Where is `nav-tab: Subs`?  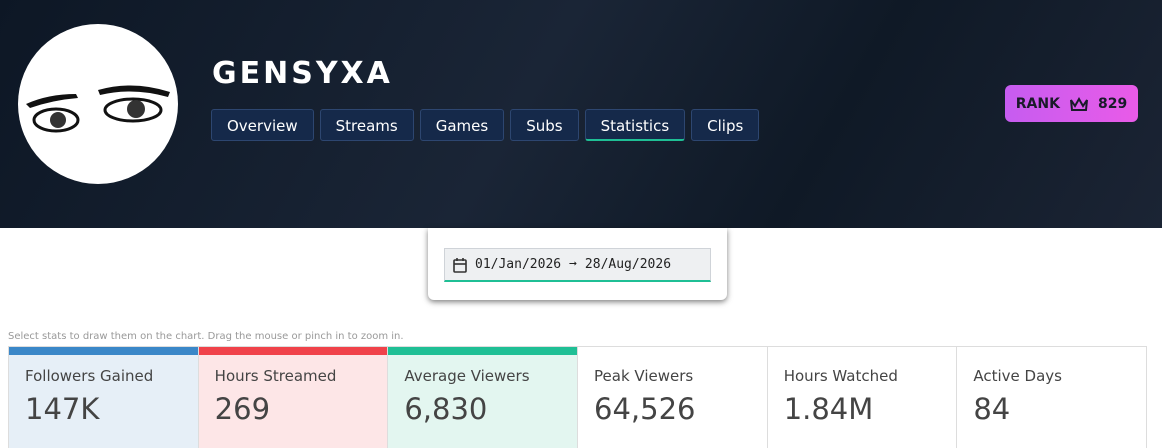
nav-tab: Subs is located at coordinates (544, 125).